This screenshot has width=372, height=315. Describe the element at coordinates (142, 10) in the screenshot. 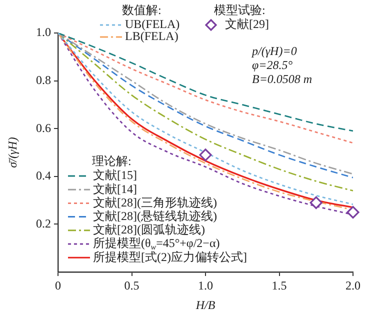

I see `text: 数值解:` at that location.